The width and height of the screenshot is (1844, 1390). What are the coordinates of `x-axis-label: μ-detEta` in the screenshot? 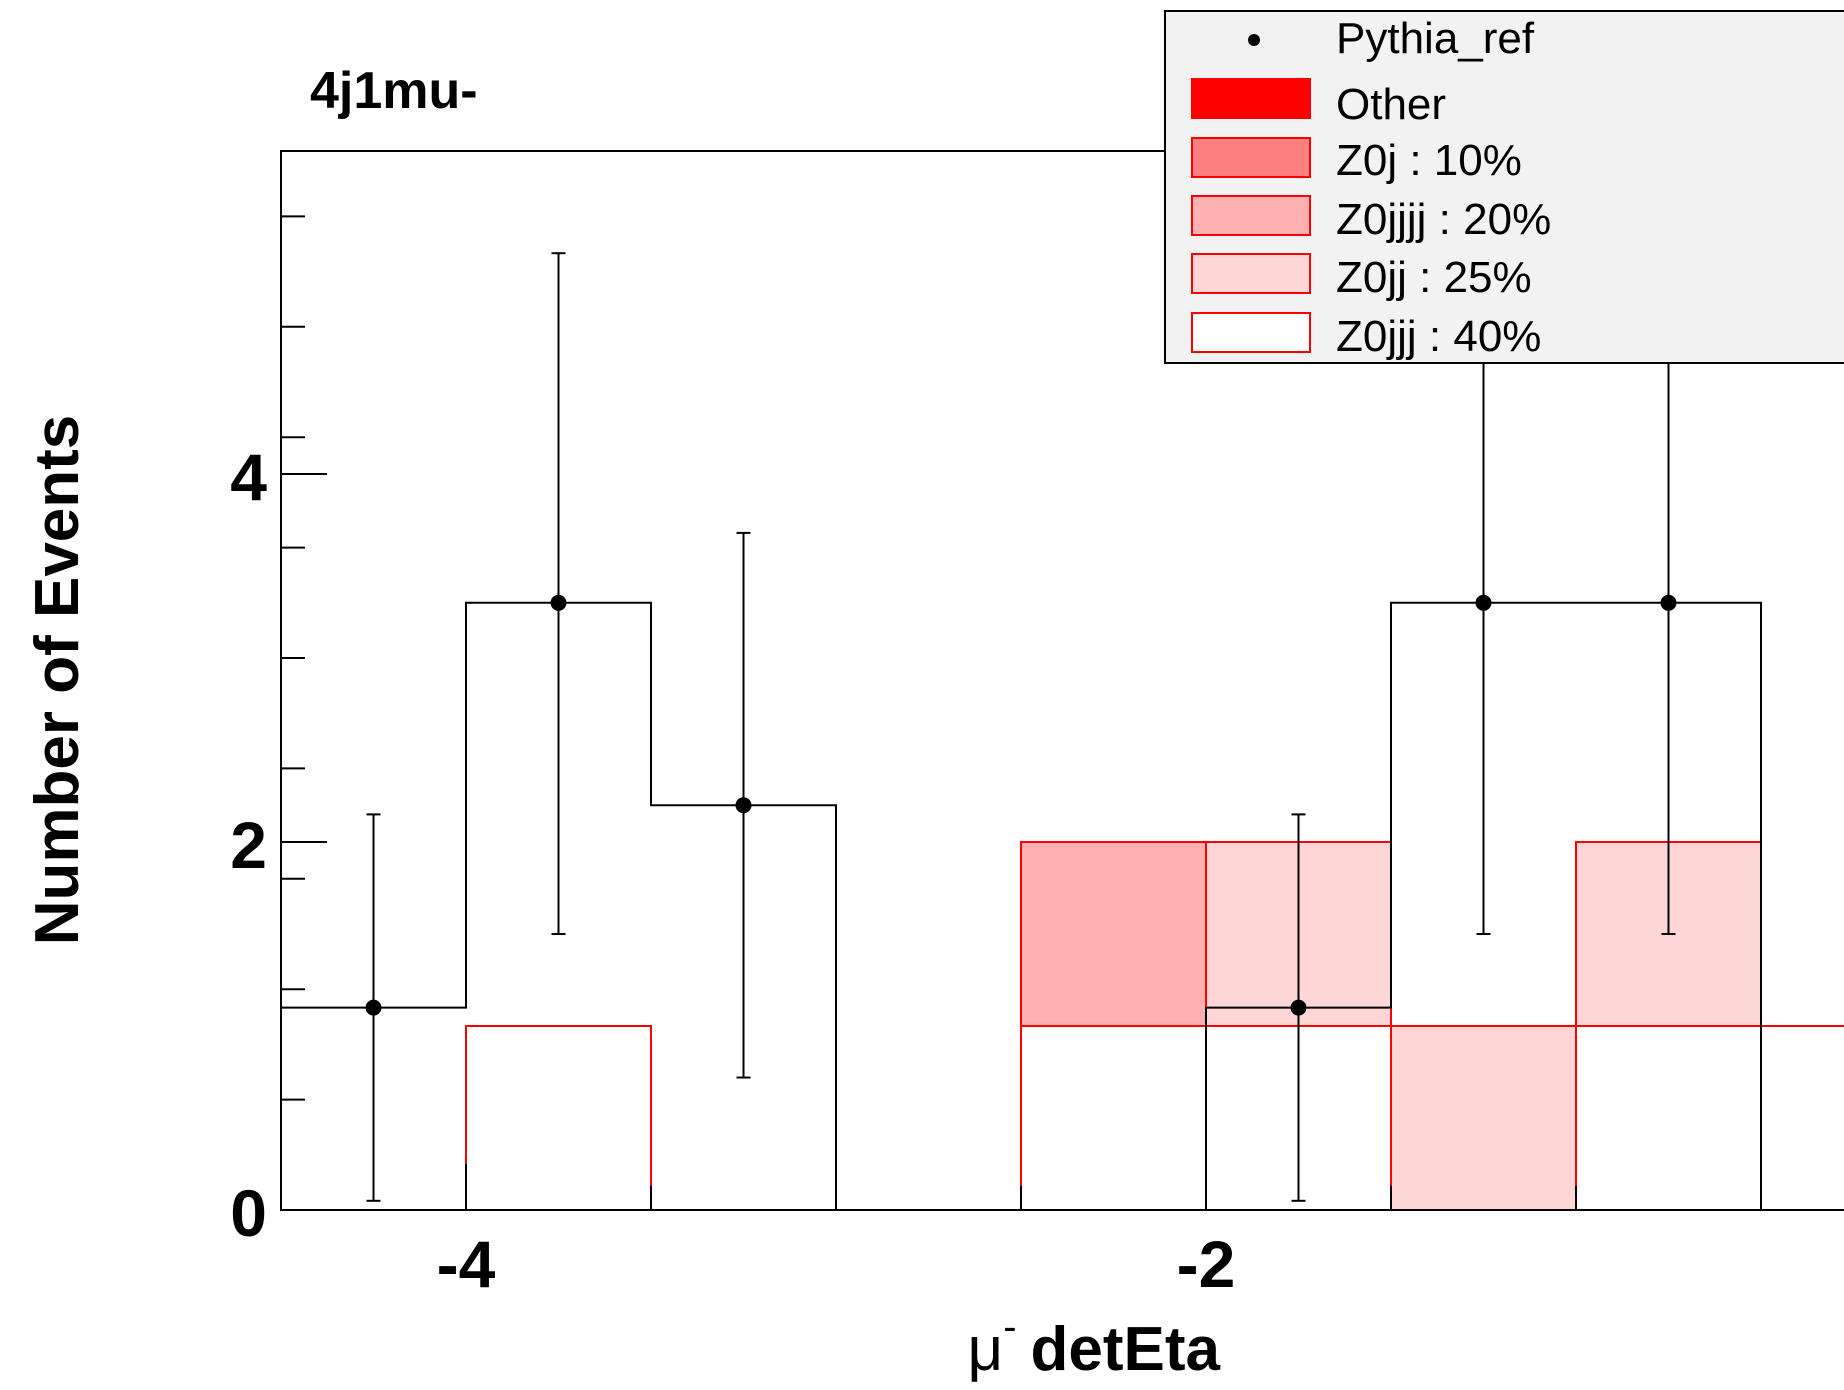 It's located at (1093, 1344).